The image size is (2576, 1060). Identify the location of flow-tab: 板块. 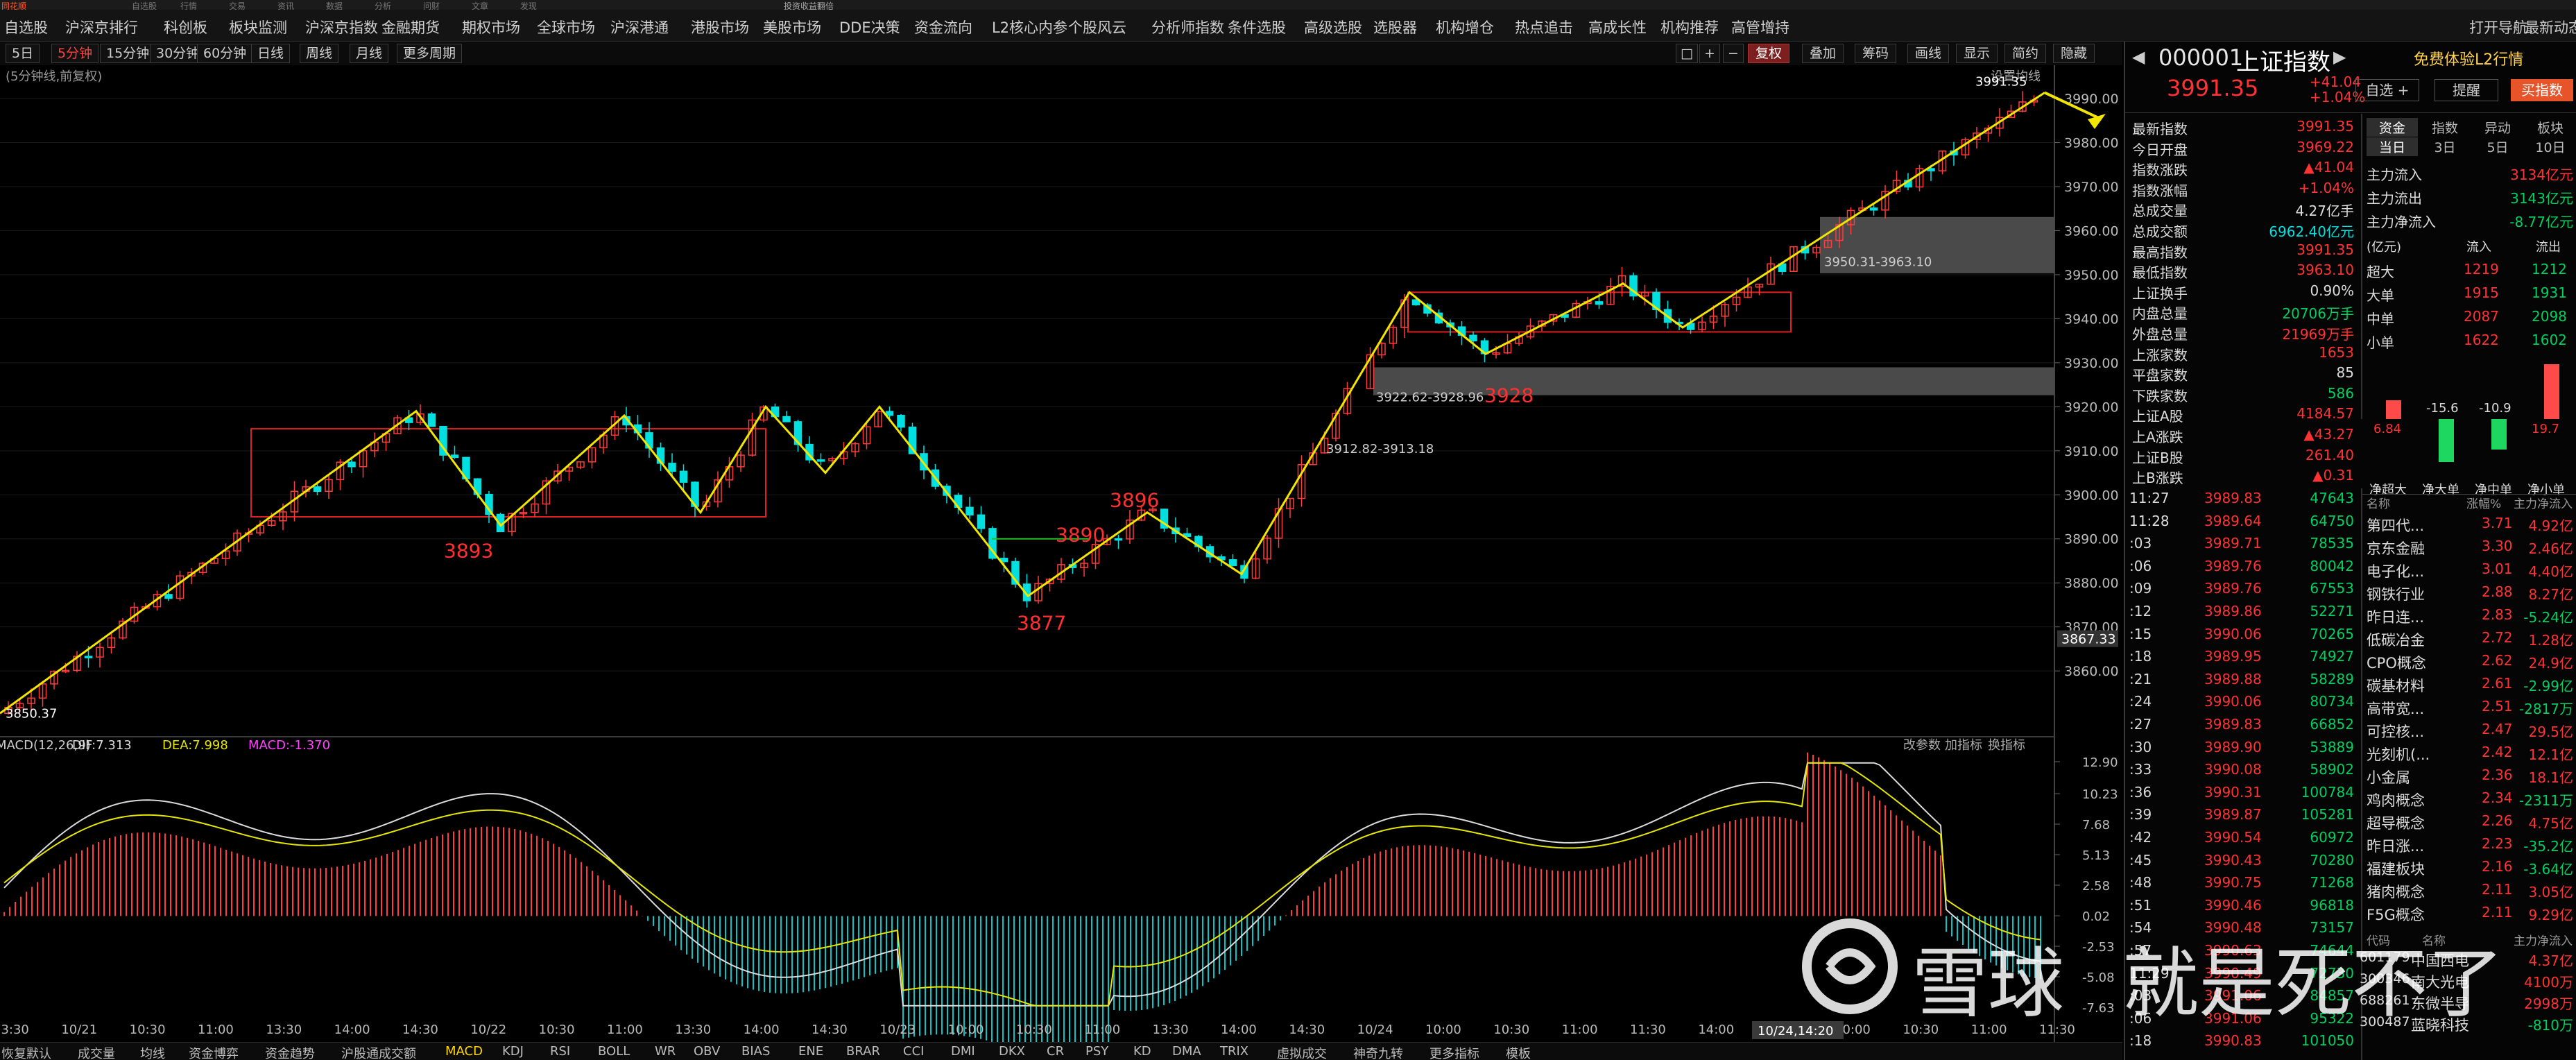
(2550, 128).